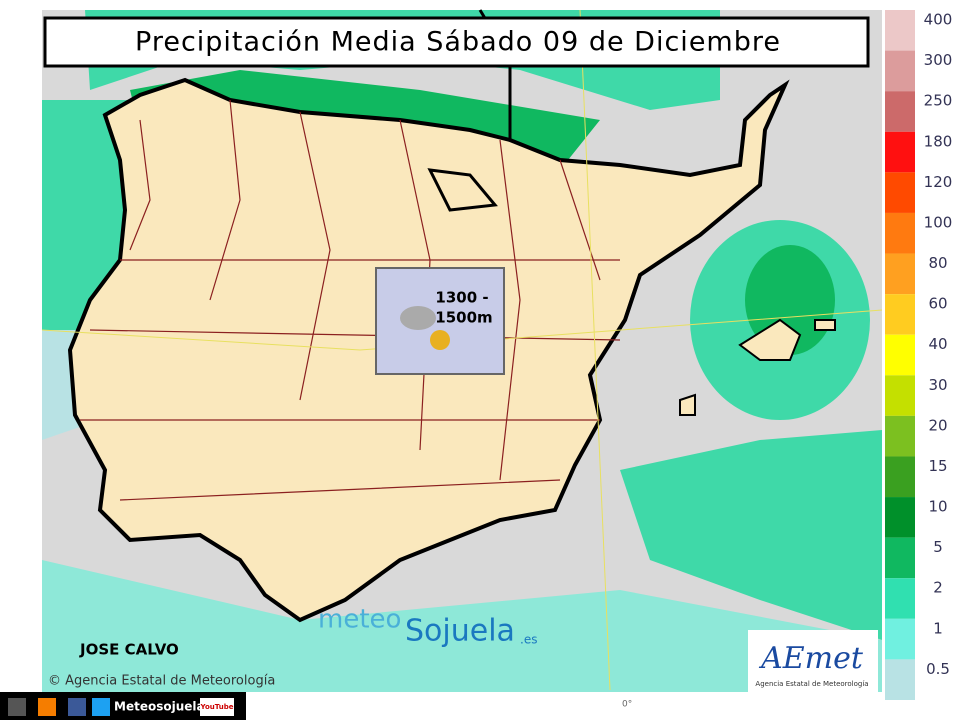 This screenshot has height=720, width=960. Describe the element at coordinates (938, 101) in the screenshot. I see `legend-label: 250` at that location.